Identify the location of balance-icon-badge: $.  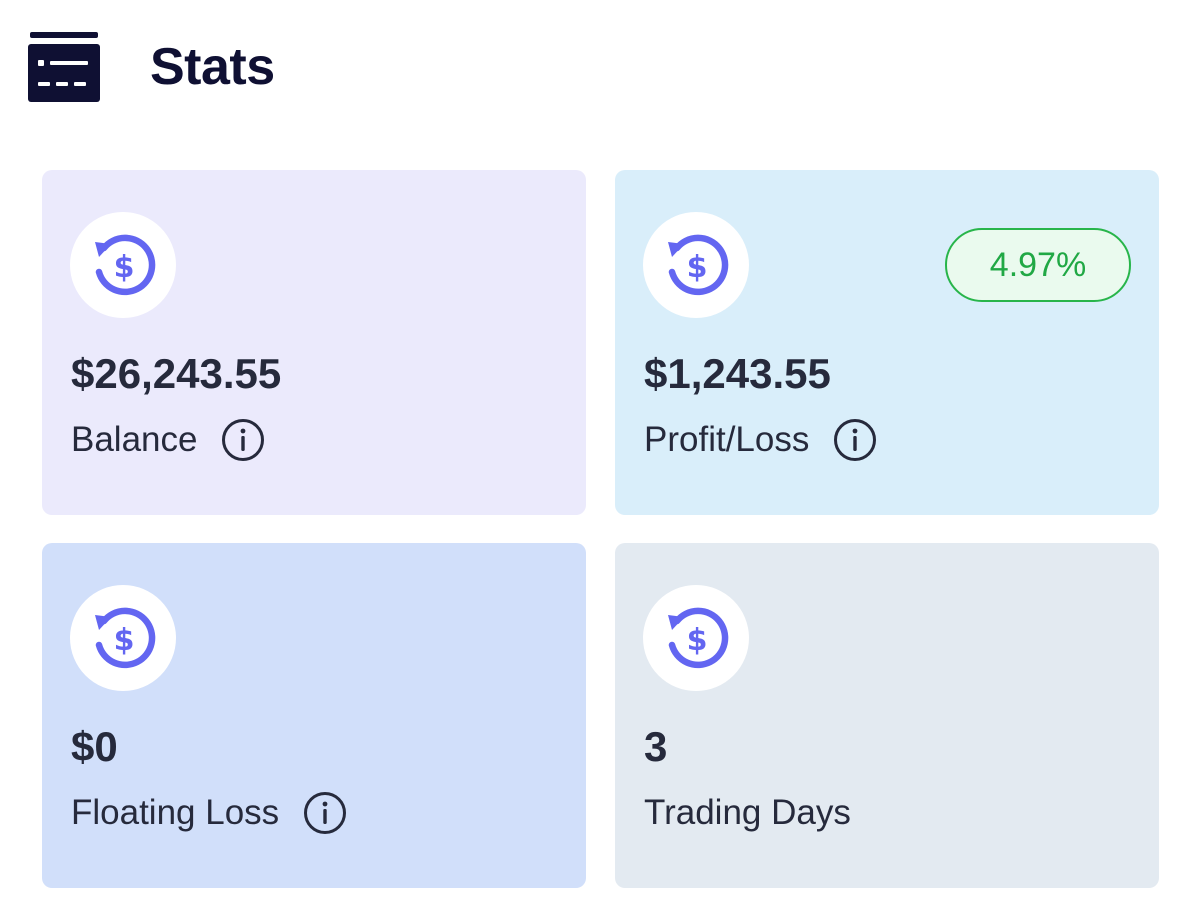
(123, 265).